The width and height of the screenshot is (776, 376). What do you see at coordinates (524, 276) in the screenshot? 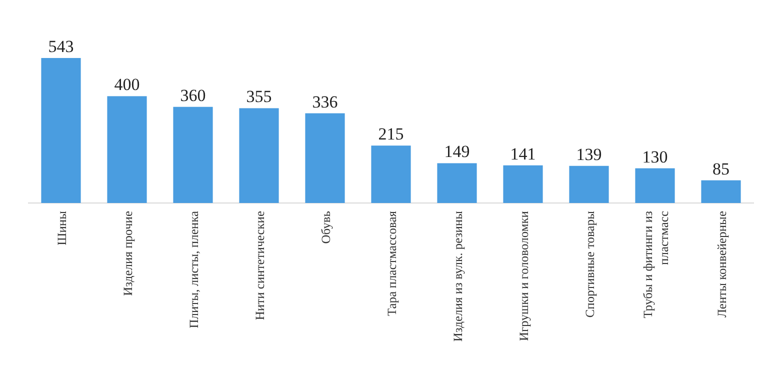
I see `x-tick-label: Игрушки и головоломки` at bounding box center [524, 276].